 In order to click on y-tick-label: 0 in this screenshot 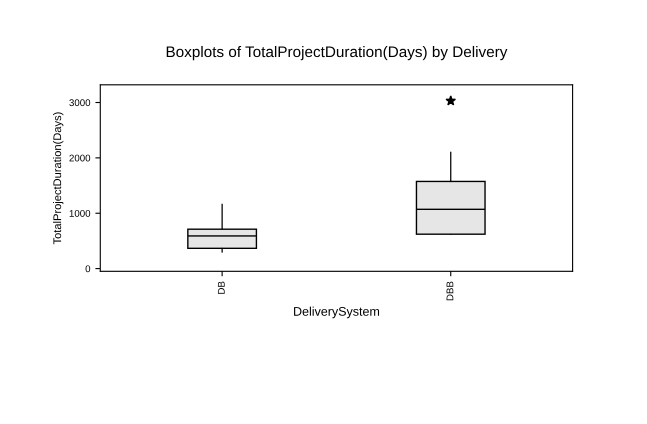, I will do `click(88, 268)`.